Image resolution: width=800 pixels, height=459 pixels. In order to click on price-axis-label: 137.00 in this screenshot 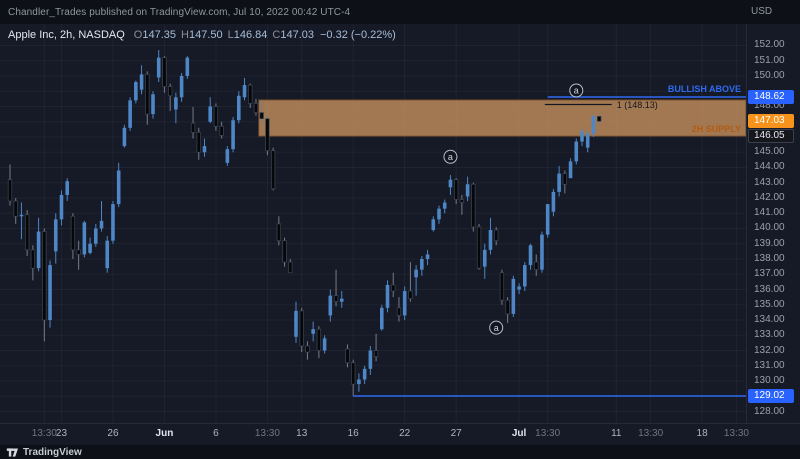, I will do `click(769, 274)`.